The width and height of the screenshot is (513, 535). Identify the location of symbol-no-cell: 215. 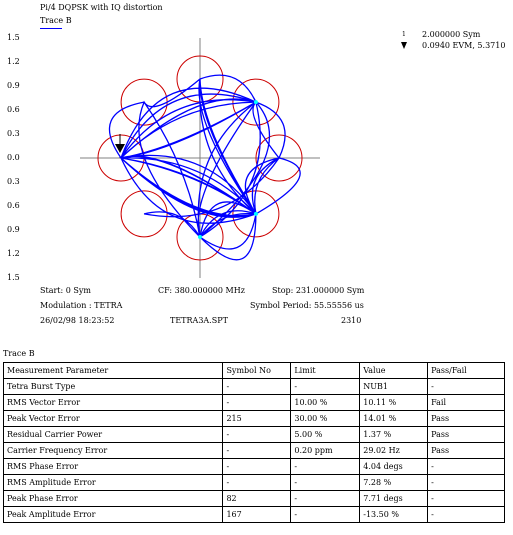
(257, 418).